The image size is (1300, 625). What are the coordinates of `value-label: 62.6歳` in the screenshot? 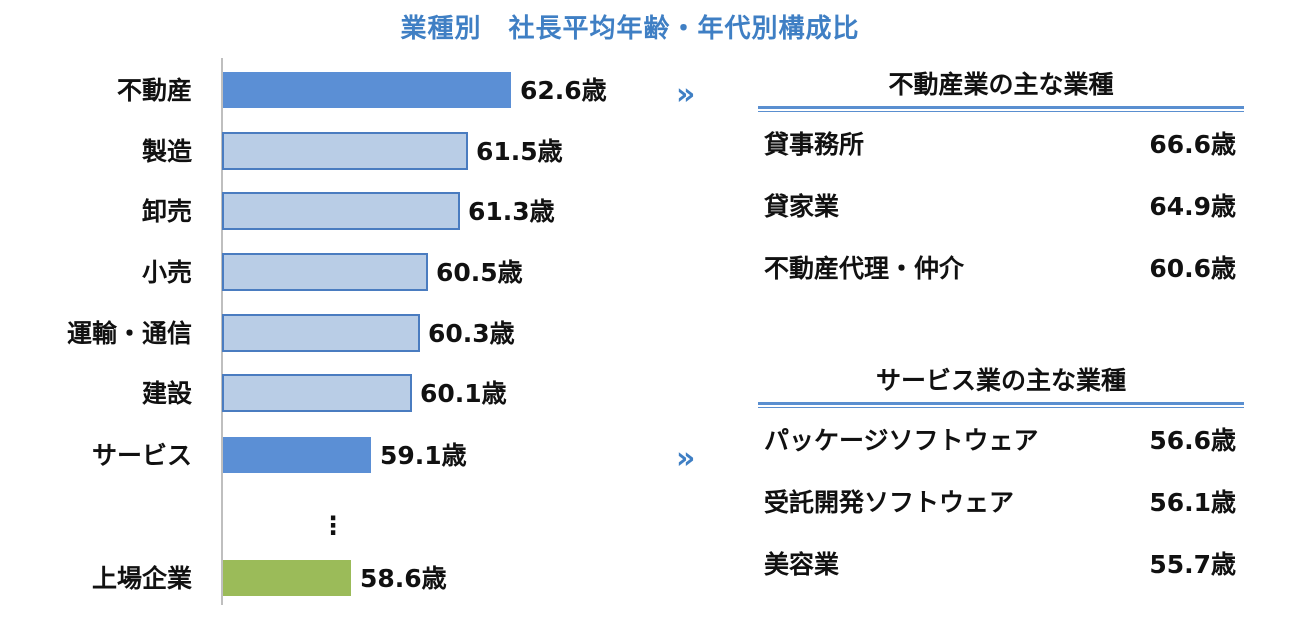 It's located at (563, 90).